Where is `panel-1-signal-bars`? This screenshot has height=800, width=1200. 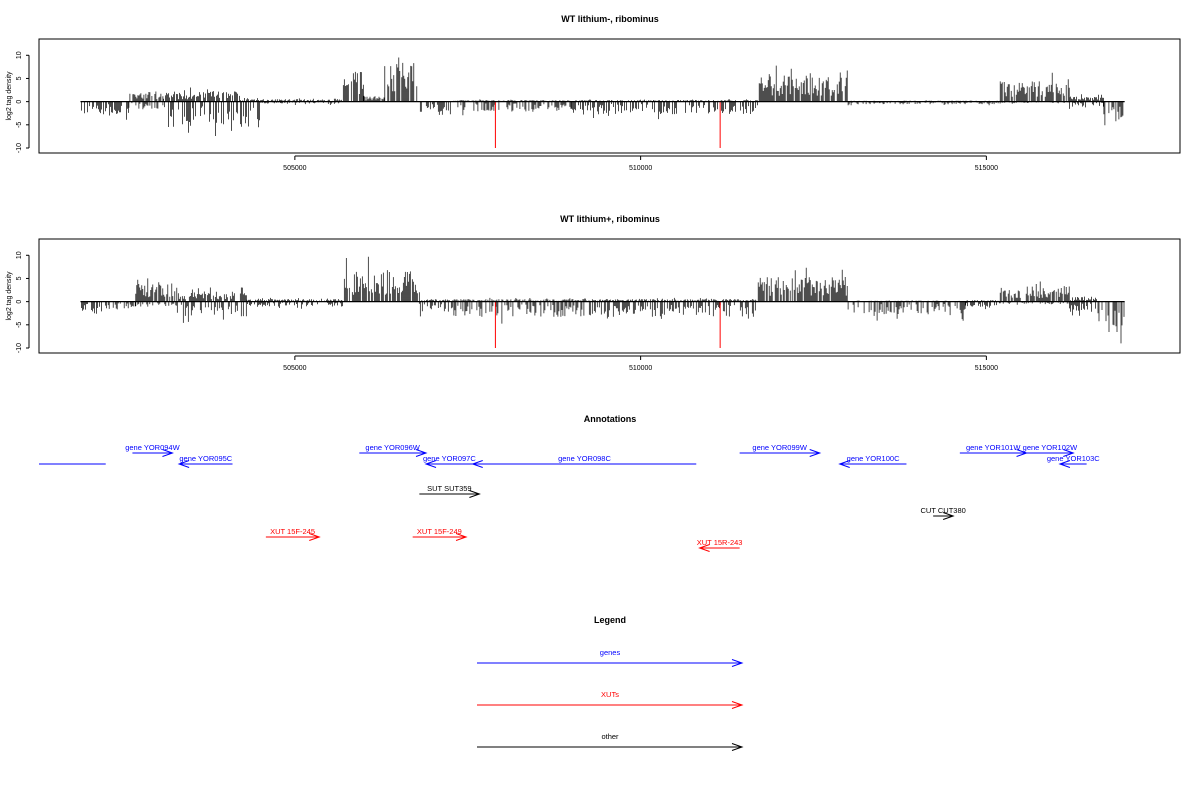 panel-1-signal-bars is located at coordinates (602, 96).